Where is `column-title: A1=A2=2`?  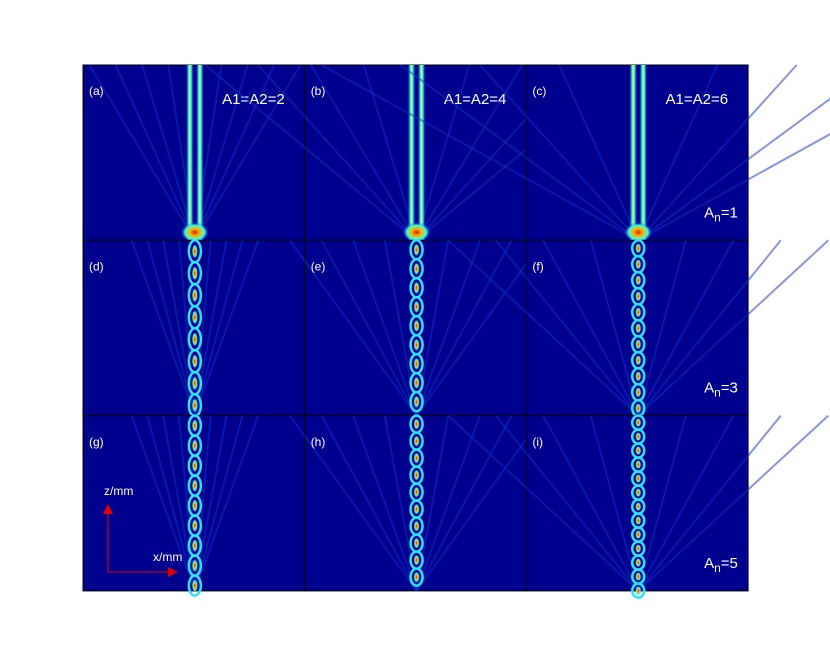
column-title: A1=A2=2 is located at coordinates (253, 99).